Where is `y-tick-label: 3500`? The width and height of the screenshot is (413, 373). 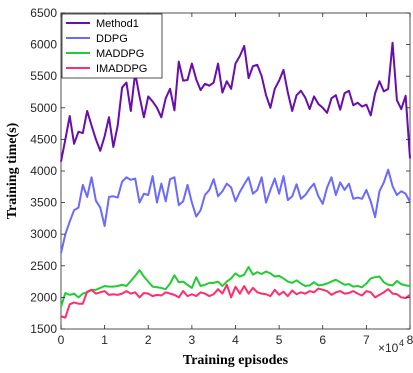 y-tick-label: 3500 is located at coordinates (43, 203).